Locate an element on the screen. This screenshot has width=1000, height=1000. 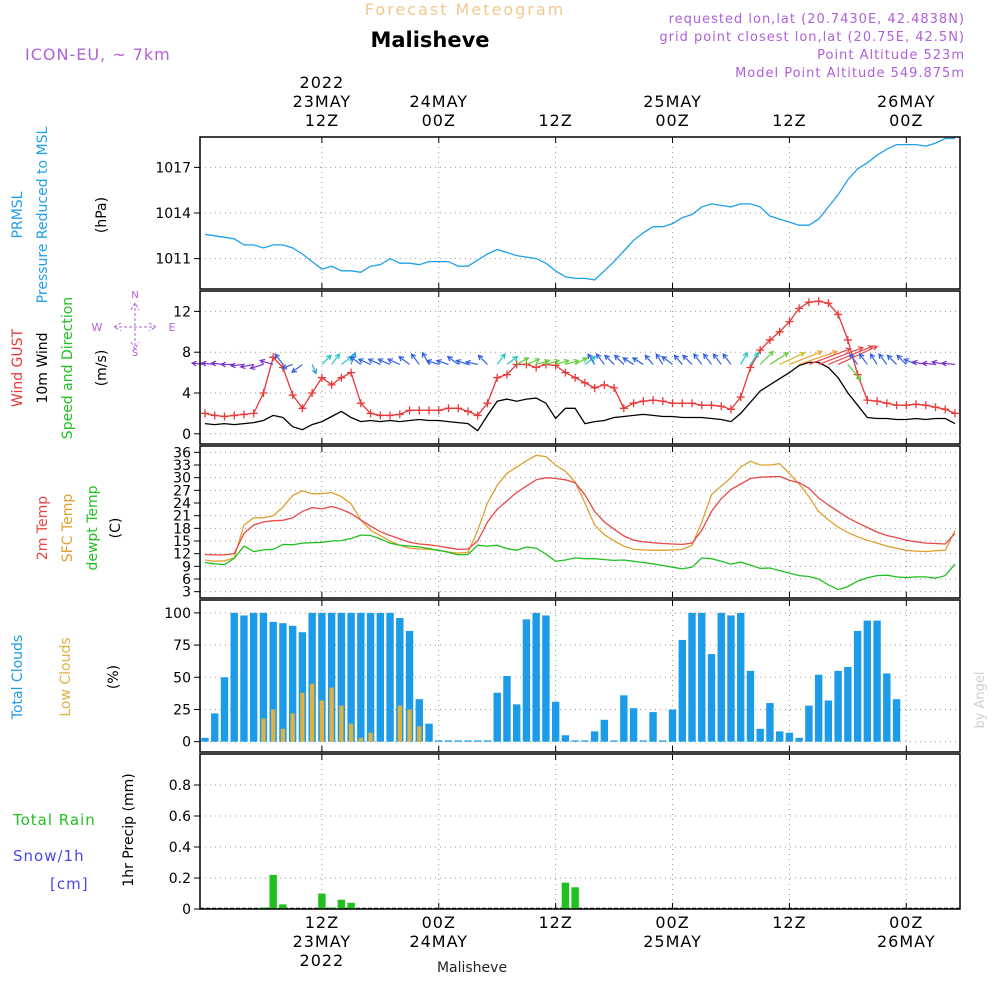
precip-axis-label: 1hr Precip (mm) is located at coordinates (129, 829).